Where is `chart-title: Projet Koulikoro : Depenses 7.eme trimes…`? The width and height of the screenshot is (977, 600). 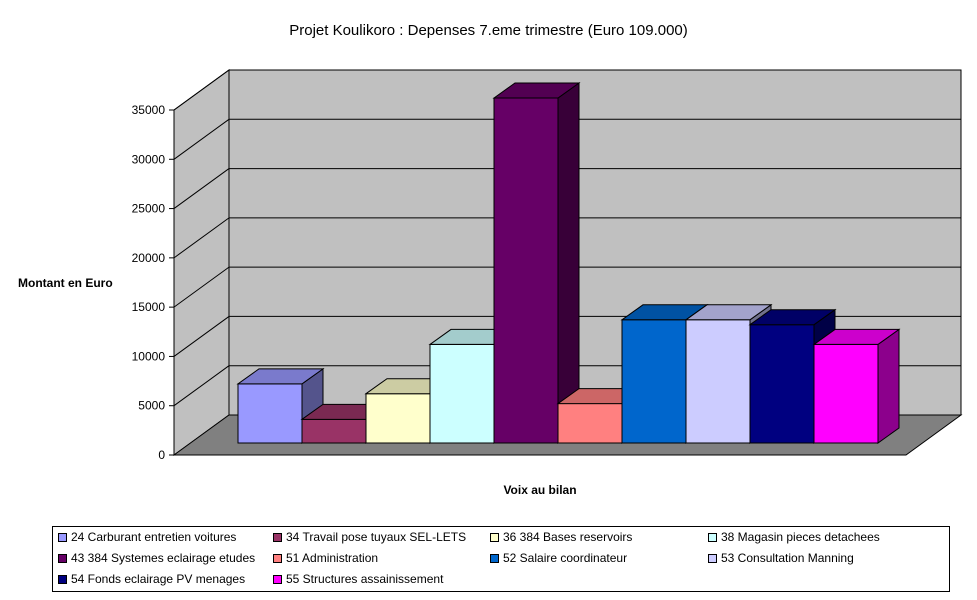
chart-title: Projet Koulikoro : Depenses 7.eme trimes… is located at coordinates (488, 30).